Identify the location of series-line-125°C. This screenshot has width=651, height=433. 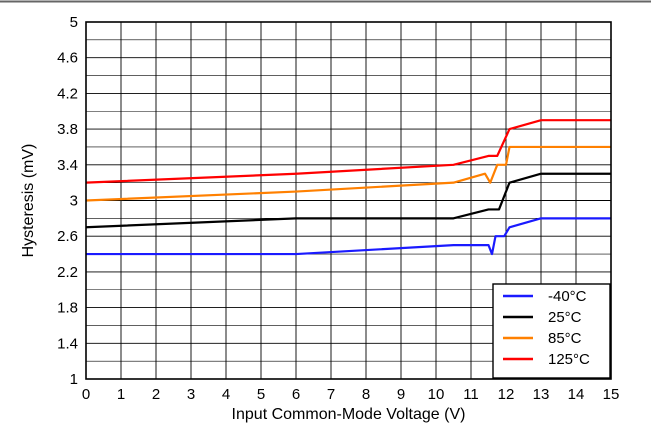
(348, 151).